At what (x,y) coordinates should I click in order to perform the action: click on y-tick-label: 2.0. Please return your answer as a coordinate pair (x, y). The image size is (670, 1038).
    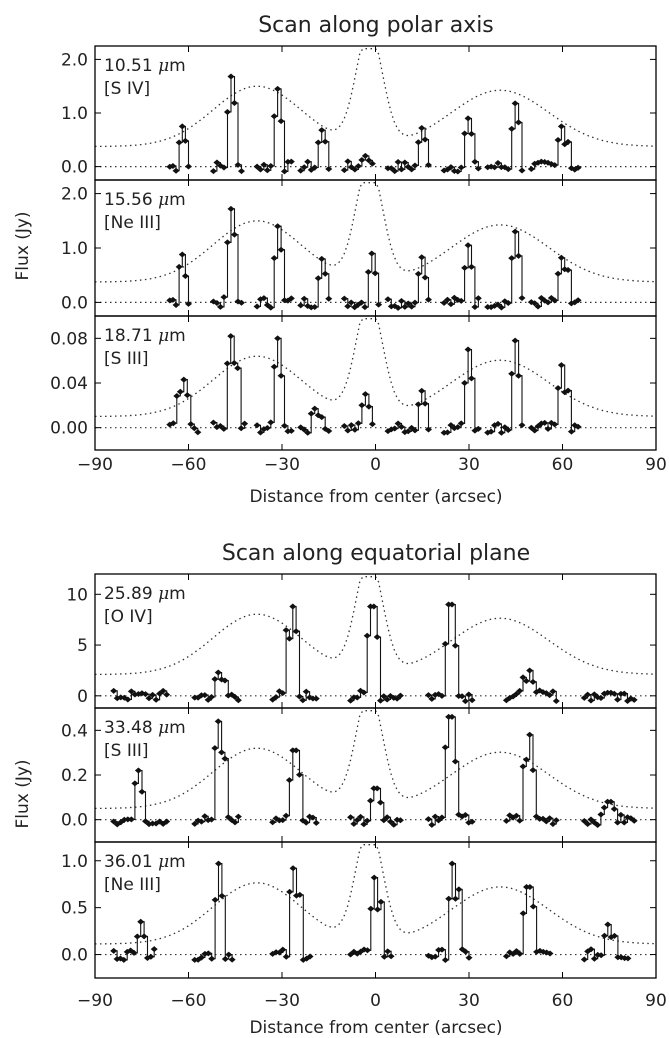
    Looking at the image, I should click on (74, 60).